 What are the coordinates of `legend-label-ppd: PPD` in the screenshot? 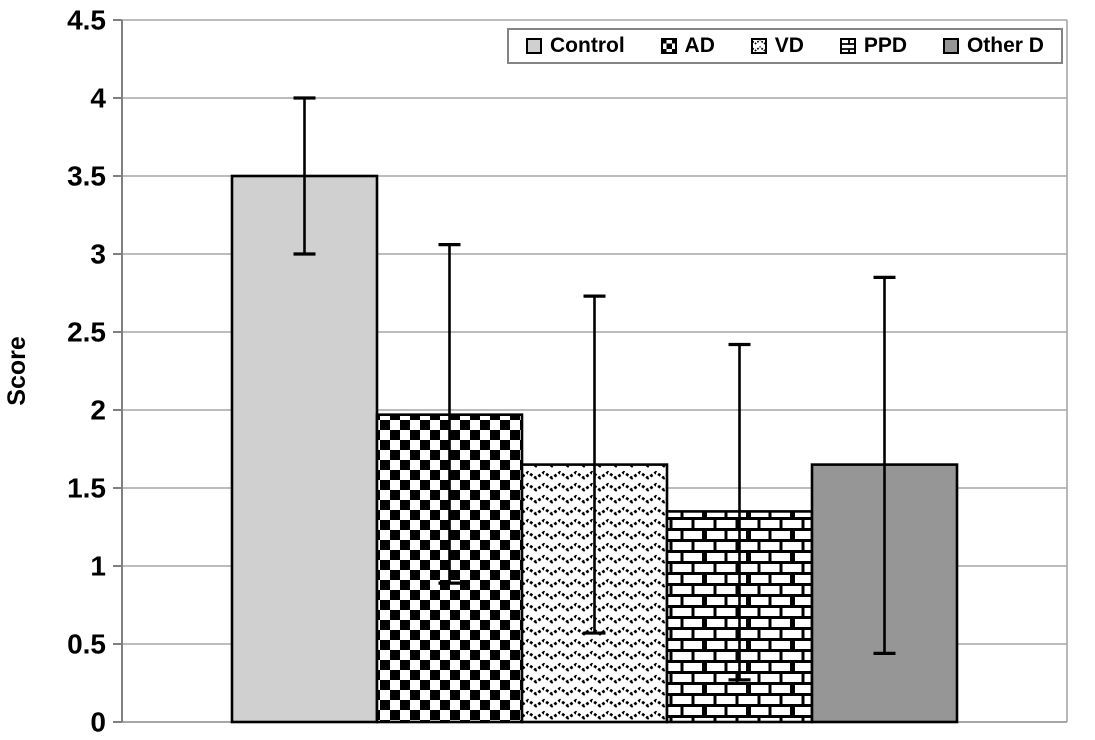 It's located at (885, 45).